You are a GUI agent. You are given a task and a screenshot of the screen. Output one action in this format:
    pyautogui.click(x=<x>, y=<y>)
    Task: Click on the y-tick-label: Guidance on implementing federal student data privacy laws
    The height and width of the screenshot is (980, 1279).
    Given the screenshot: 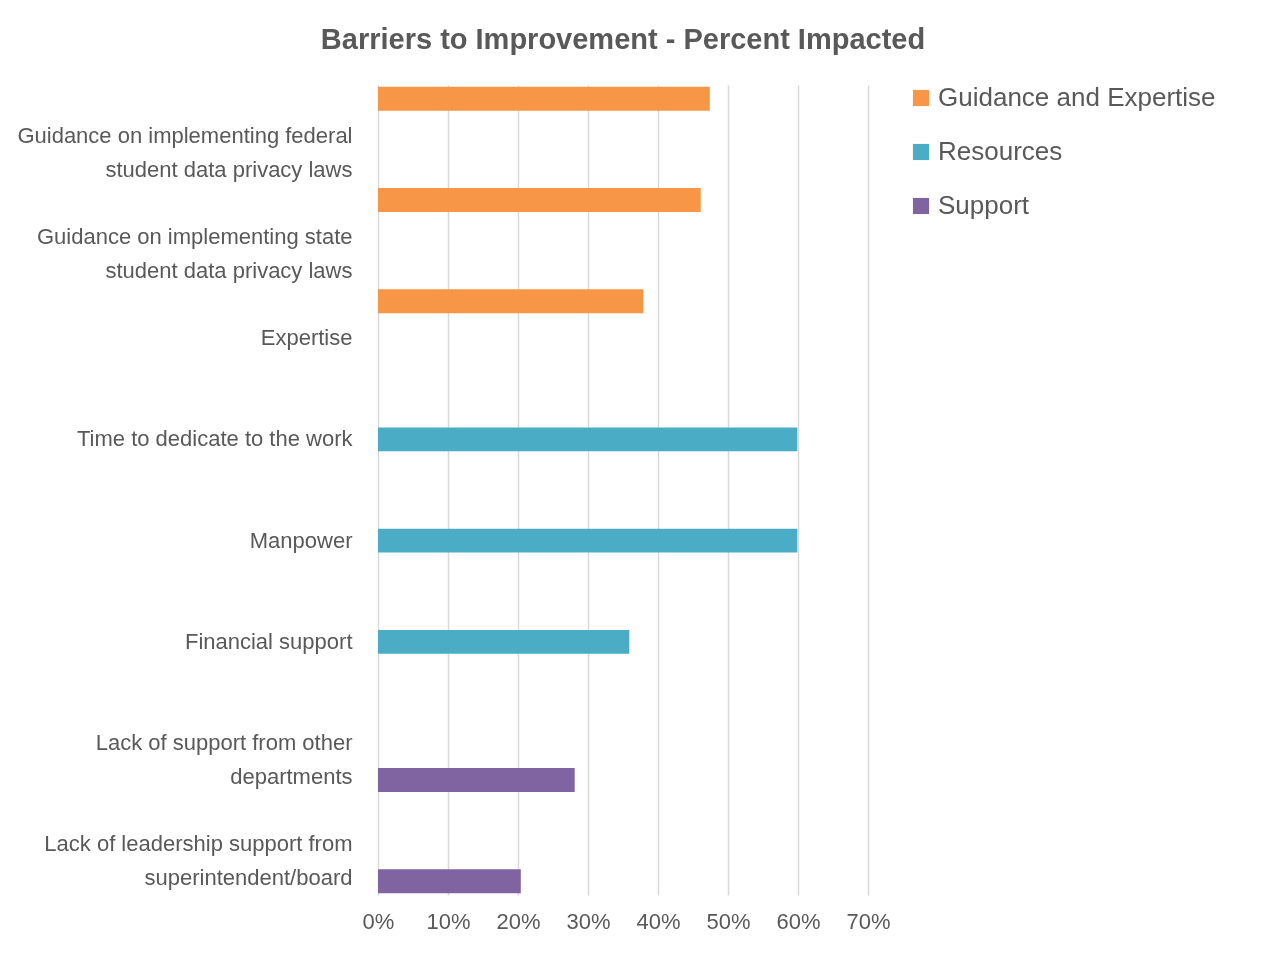 What is the action you would take?
    pyautogui.click(x=185, y=152)
    